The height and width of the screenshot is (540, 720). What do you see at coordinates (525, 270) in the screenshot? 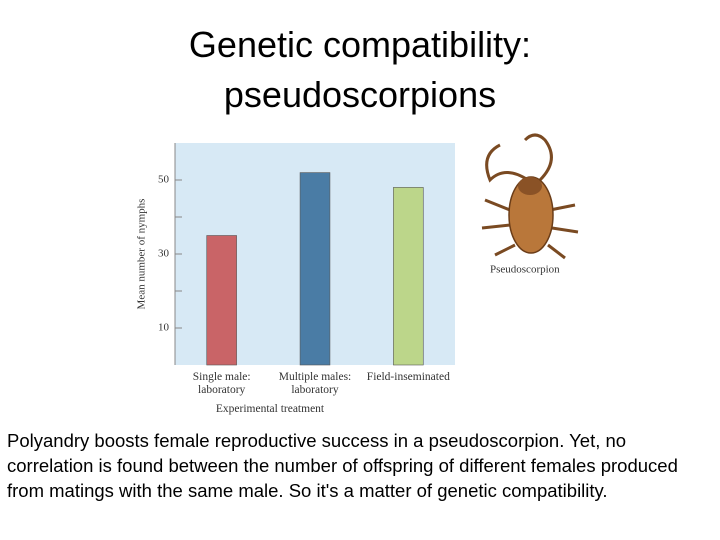
I see `figure-label: Pseudoscorpion` at bounding box center [525, 270].